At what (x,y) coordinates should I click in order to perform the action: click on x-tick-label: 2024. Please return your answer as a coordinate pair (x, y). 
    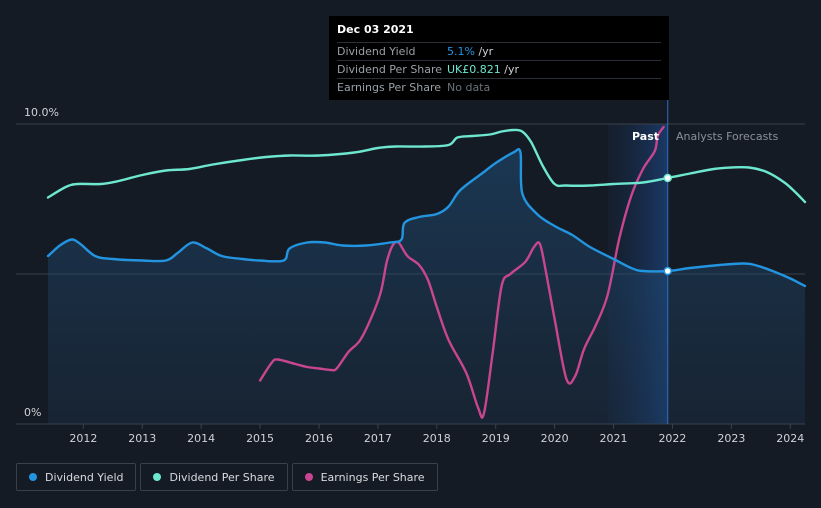
    Looking at the image, I should click on (790, 438).